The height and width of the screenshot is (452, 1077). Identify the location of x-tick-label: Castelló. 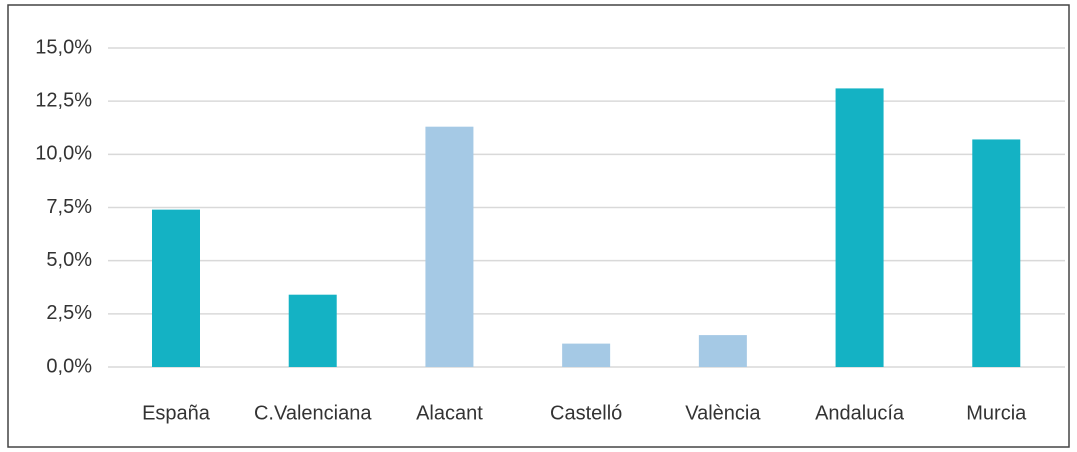
(586, 413).